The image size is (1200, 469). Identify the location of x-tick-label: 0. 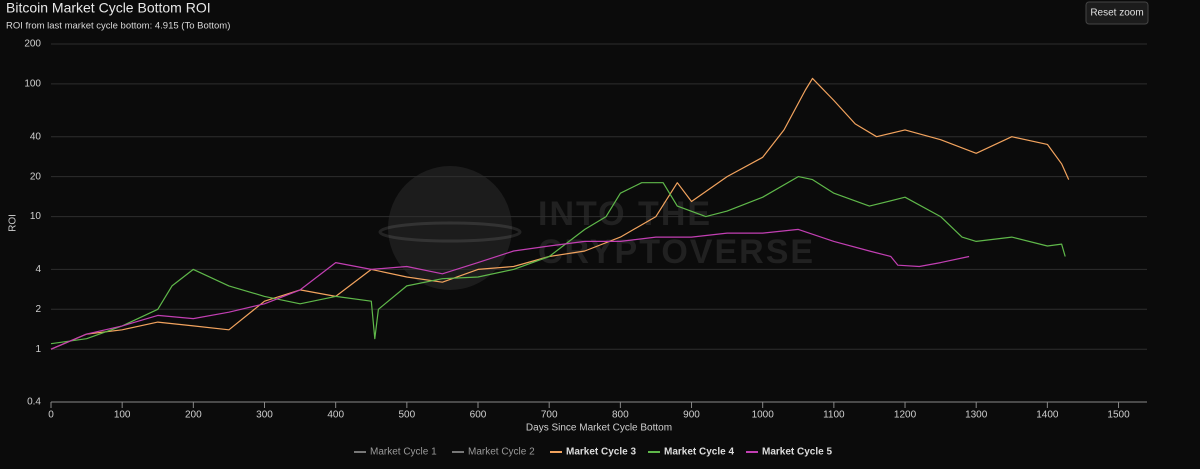
(51, 415).